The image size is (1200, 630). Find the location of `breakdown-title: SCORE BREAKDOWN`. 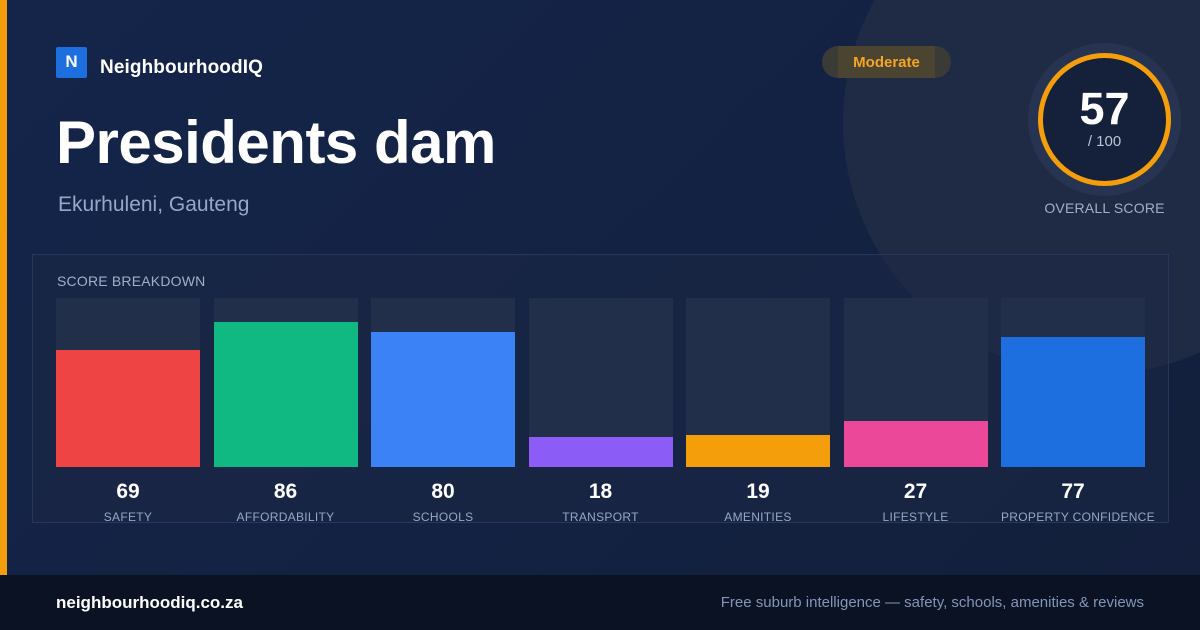

breakdown-title: SCORE BREAKDOWN is located at coordinates (131, 281).